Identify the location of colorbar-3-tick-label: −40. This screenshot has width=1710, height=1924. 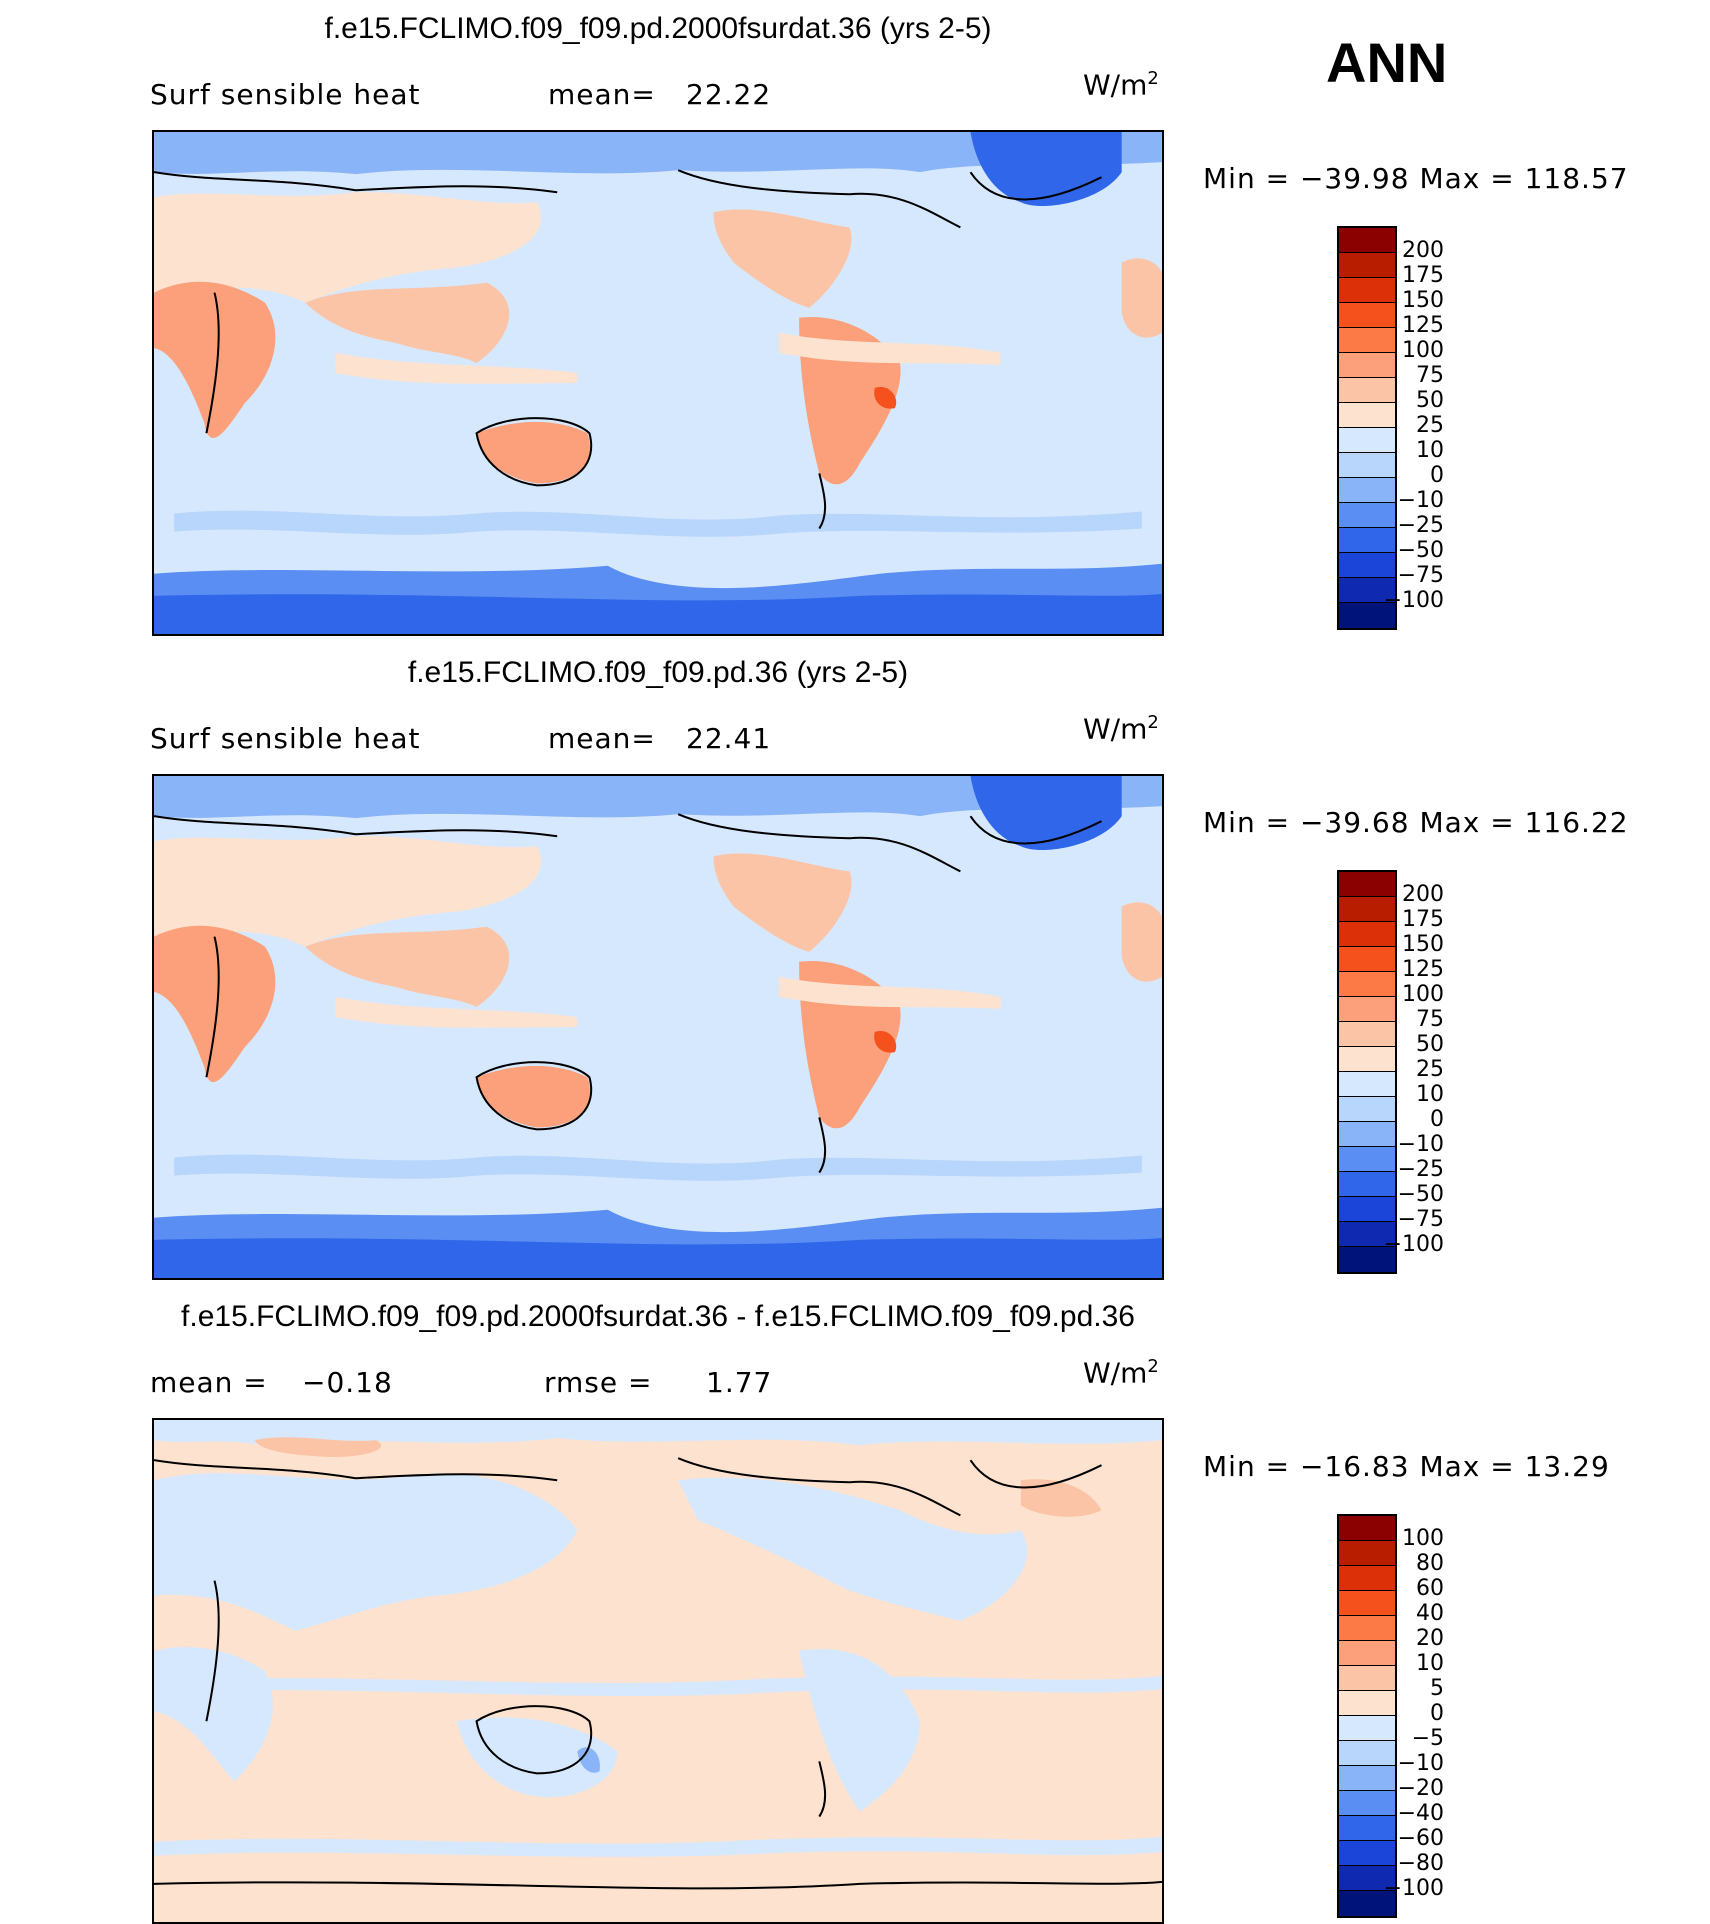
(1420, 1813).